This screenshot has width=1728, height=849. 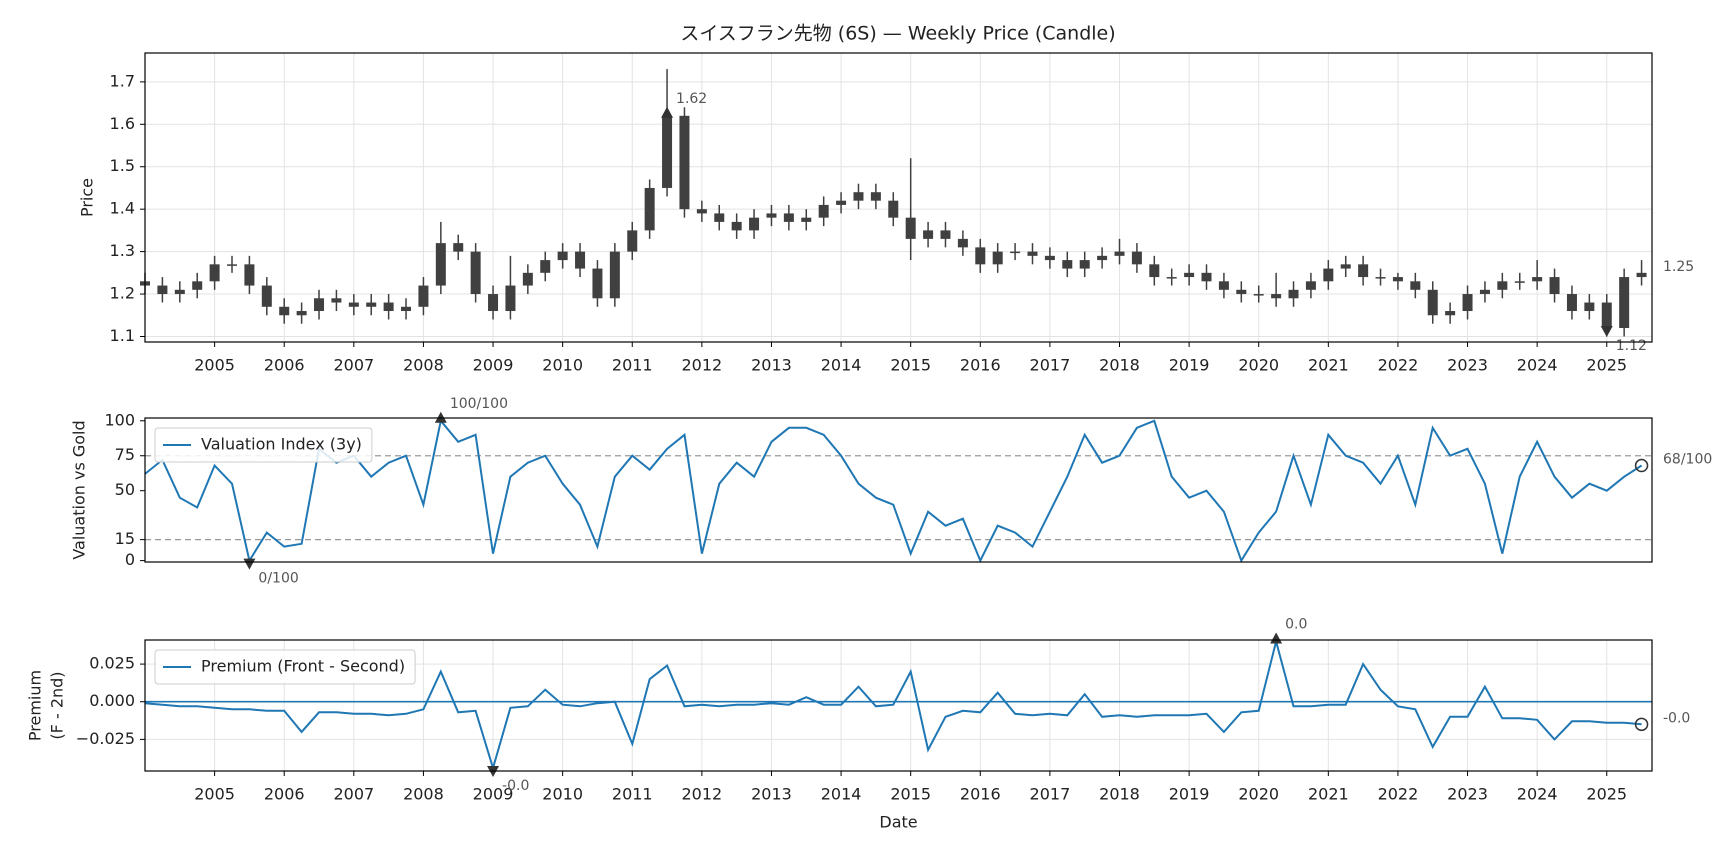 I want to click on y-tick-label: 1.4, so click(x=122, y=208).